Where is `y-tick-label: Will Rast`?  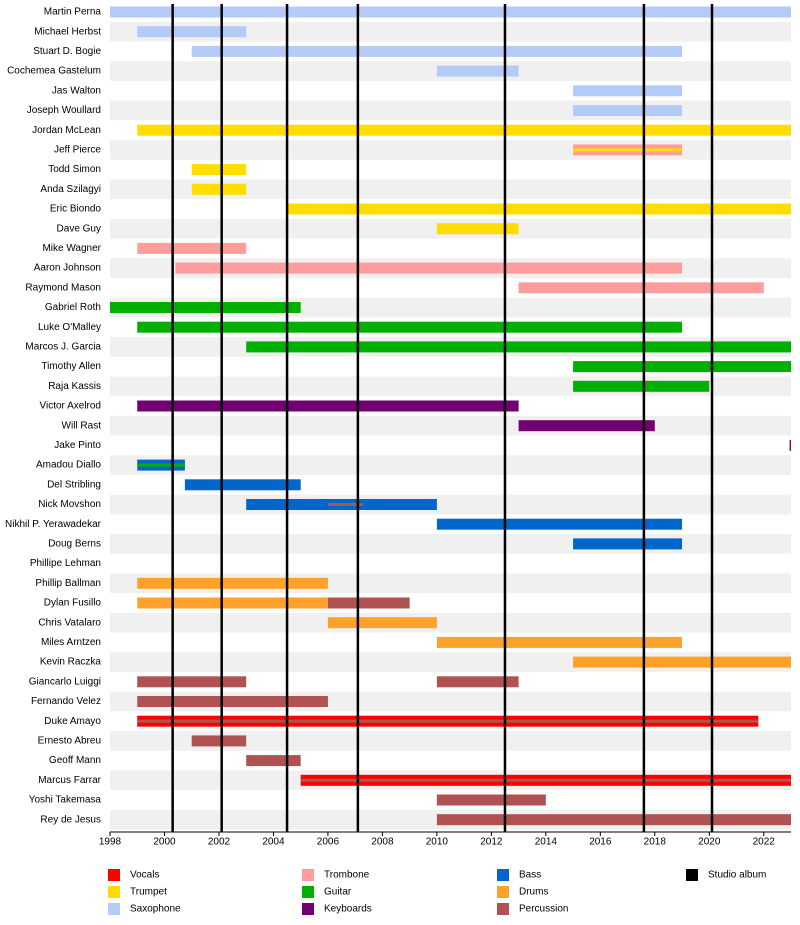
y-tick-label: Will Rast is located at coordinates (82, 425).